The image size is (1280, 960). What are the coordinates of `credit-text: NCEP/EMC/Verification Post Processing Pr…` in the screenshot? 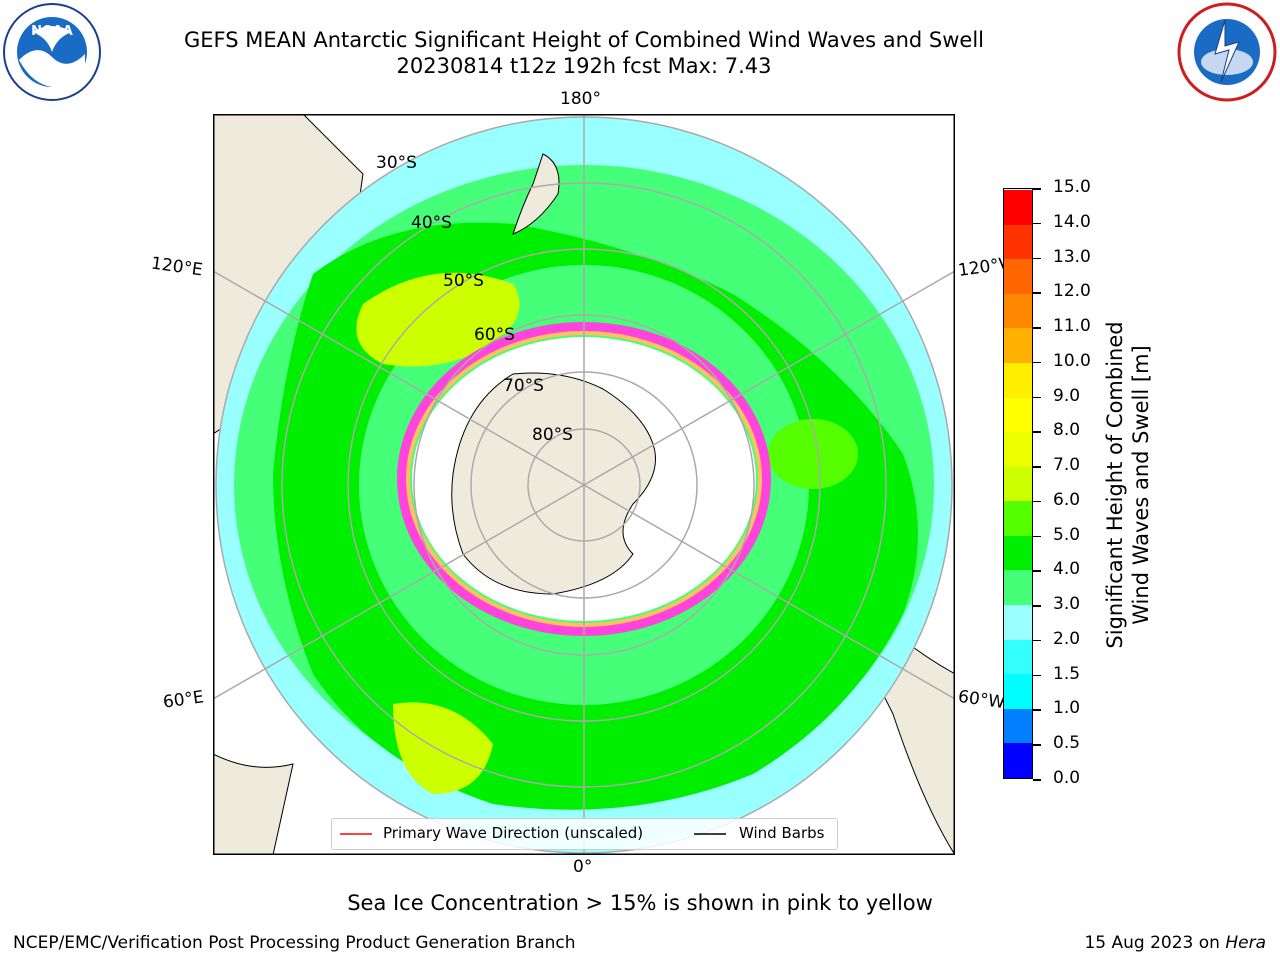 It's located at (294, 943).